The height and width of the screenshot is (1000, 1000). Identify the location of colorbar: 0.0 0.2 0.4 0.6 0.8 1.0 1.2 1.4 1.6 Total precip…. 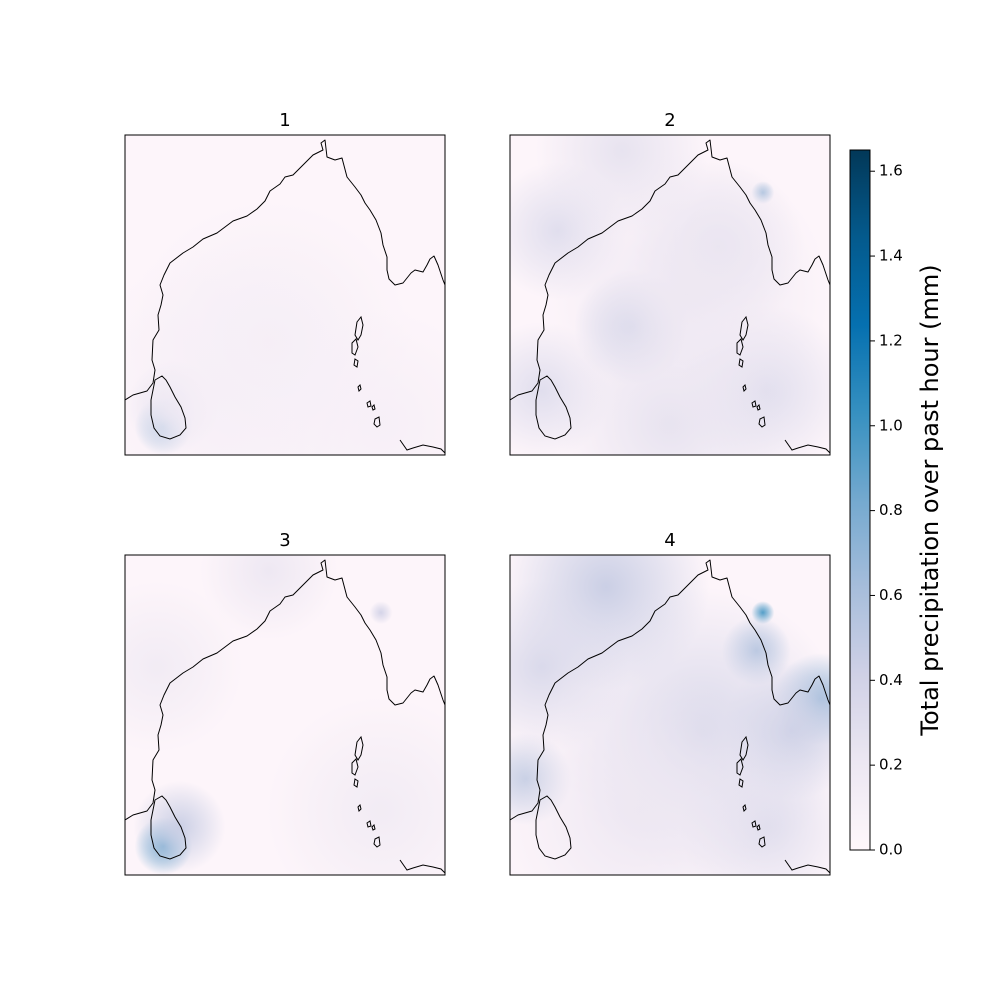
(896, 504).